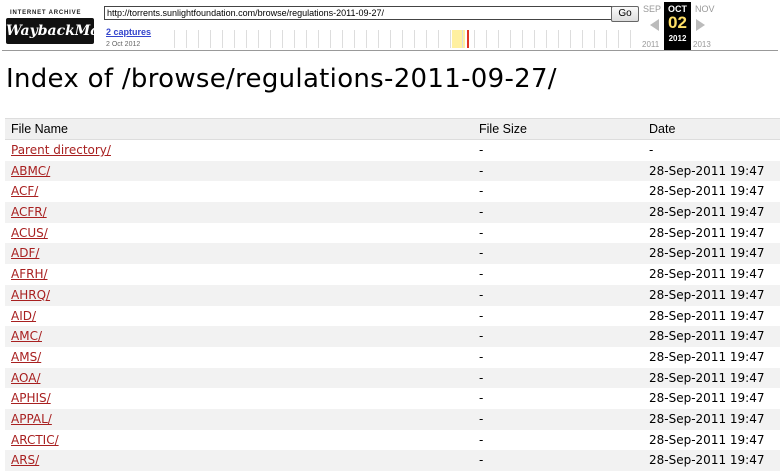 This screenshot has height=471, width=780. What do you see at coordinates (25, 460) in the screenshot?
I see `directory-link: ARS/` at bounding box center [25, 460].